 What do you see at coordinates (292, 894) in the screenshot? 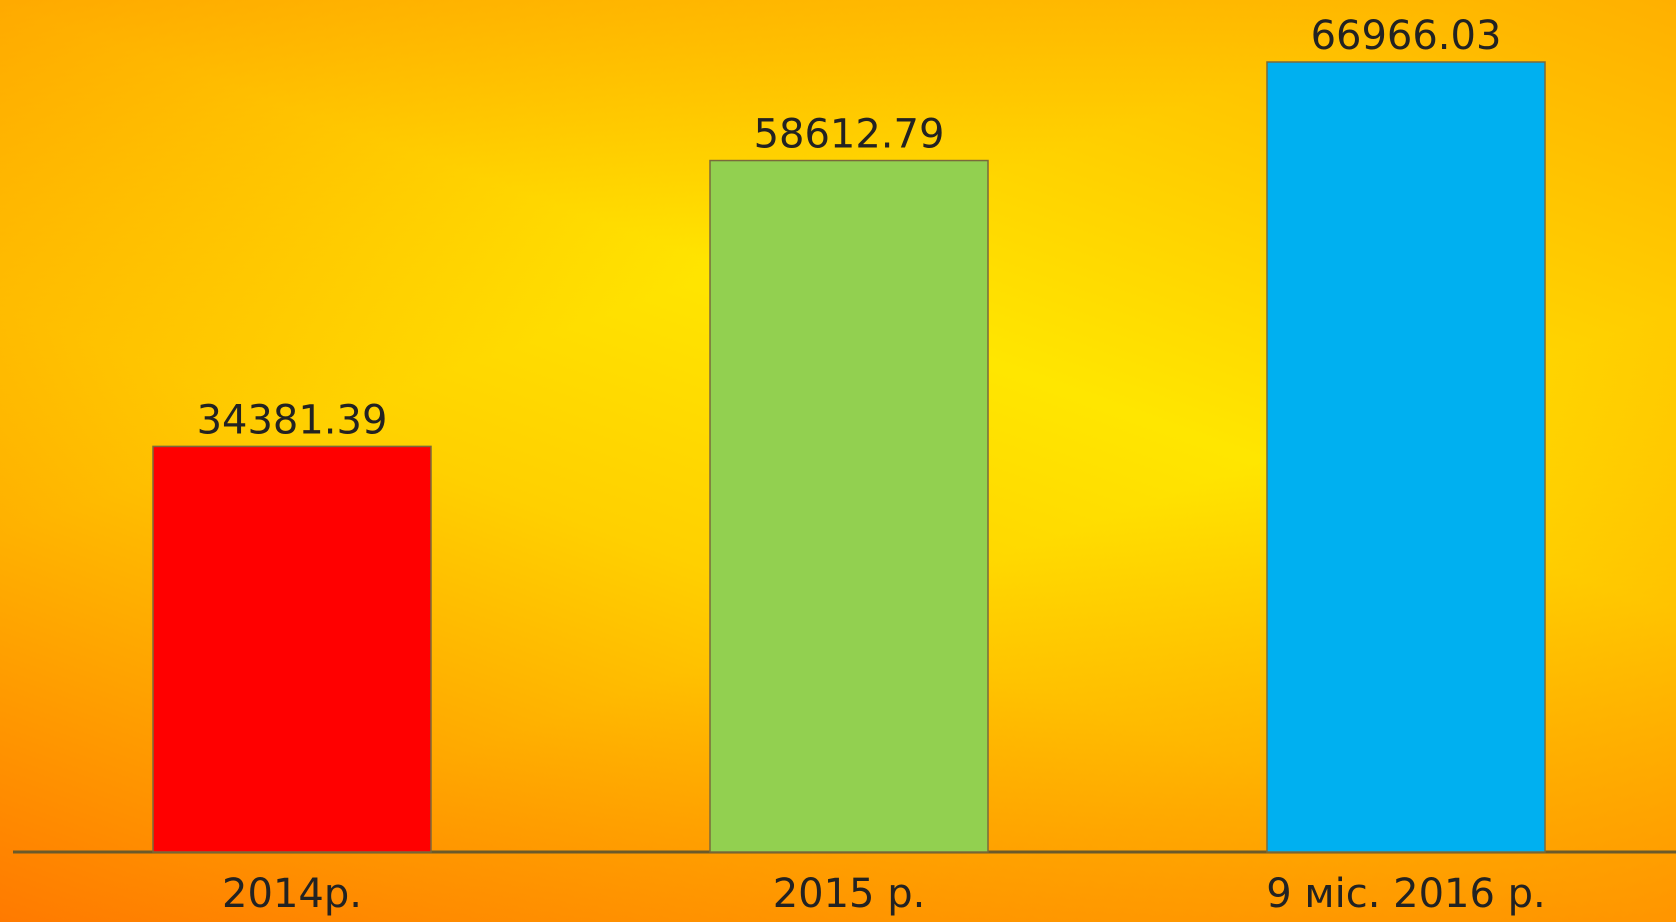
I see `x-tick-label: 2014р.` at bounding box center [292, 894].